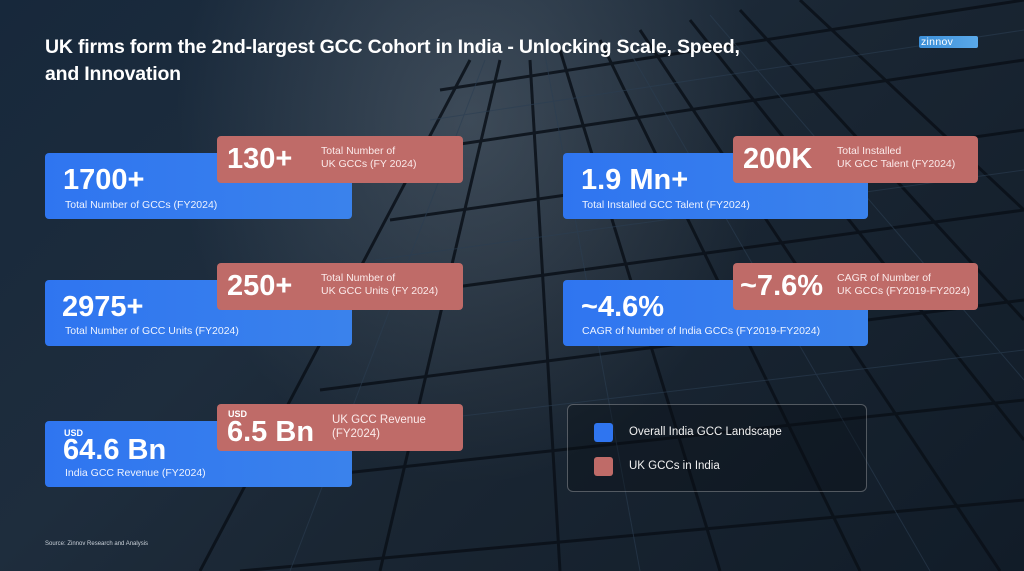 This screenshot has height=571, width=1024. I want to click on legend-swatch-uk, so click(603, 466).